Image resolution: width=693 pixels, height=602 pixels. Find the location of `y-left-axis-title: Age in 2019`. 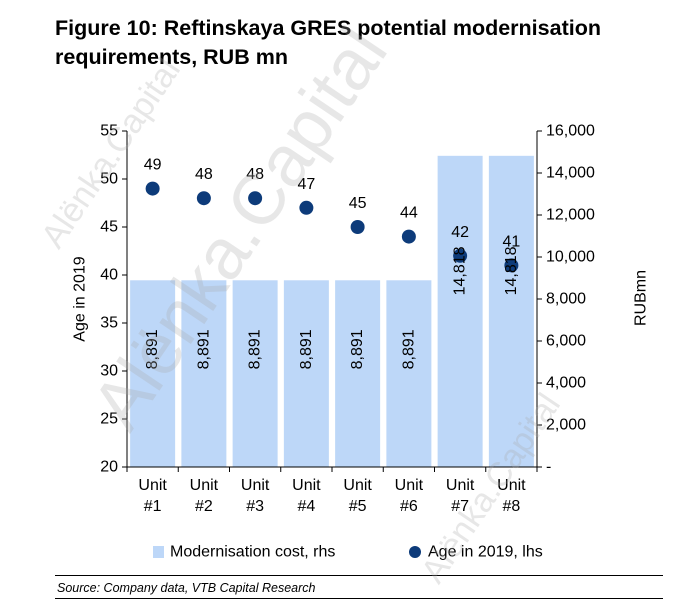

y-left-axis-title: Age in 2019 is located at coordinates (80, 299).